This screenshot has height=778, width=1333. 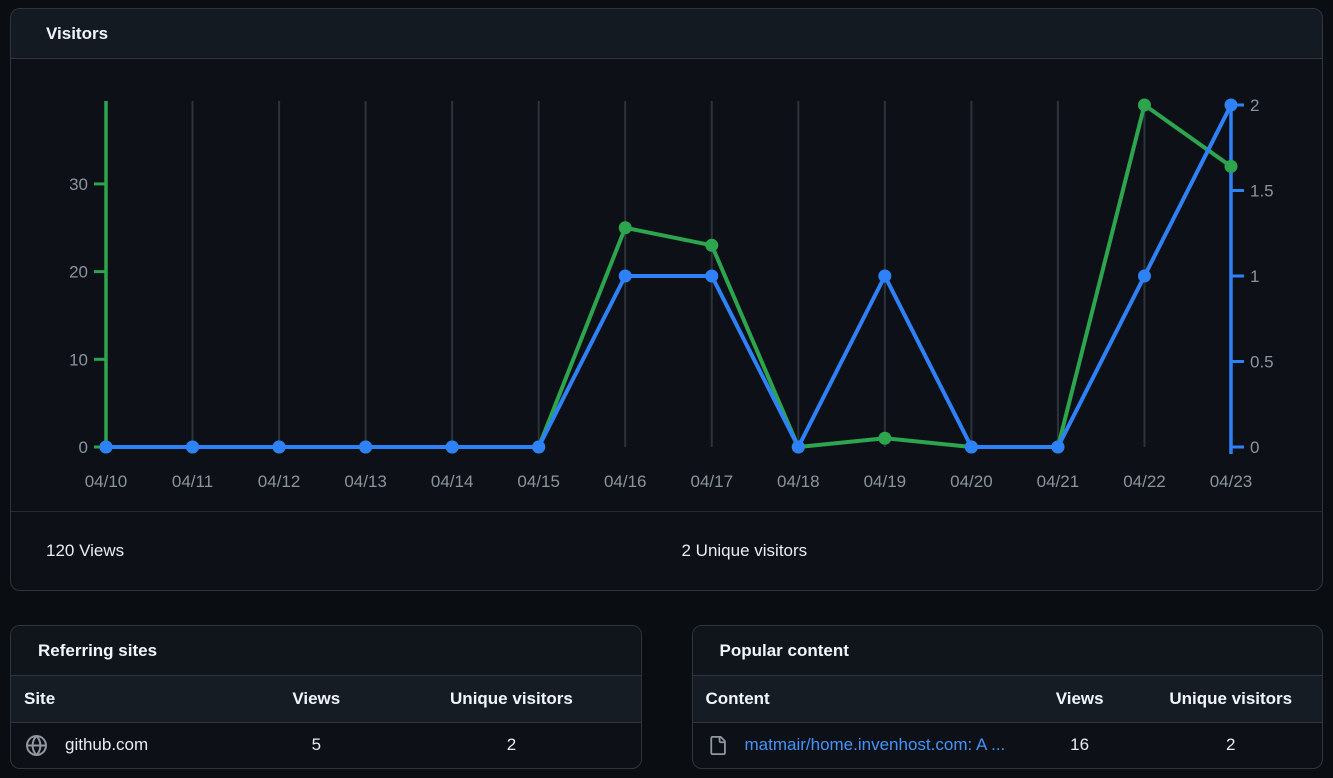 I want to click on referring-site-unique: 2, so click(x=511, y=745).